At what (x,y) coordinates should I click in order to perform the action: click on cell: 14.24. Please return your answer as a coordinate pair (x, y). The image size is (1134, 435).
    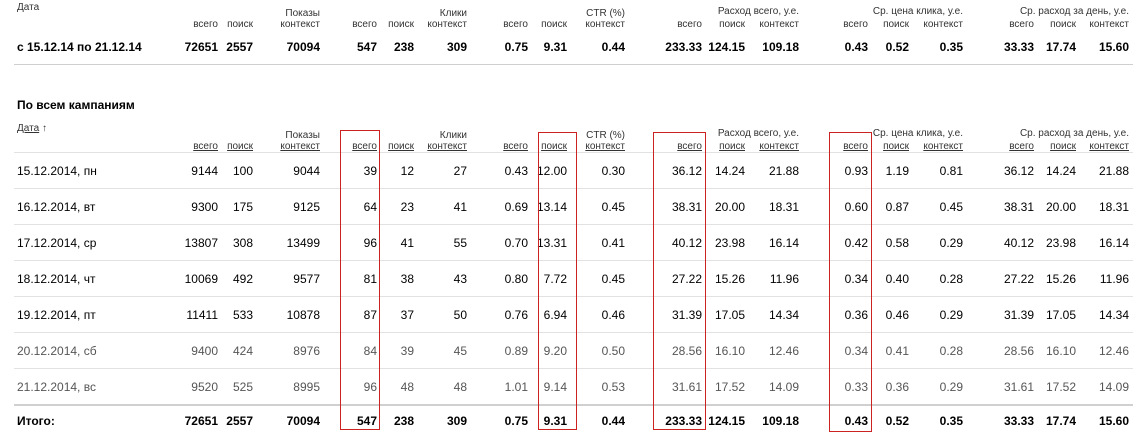
    Looking at the image, I should click on (1059, 170).